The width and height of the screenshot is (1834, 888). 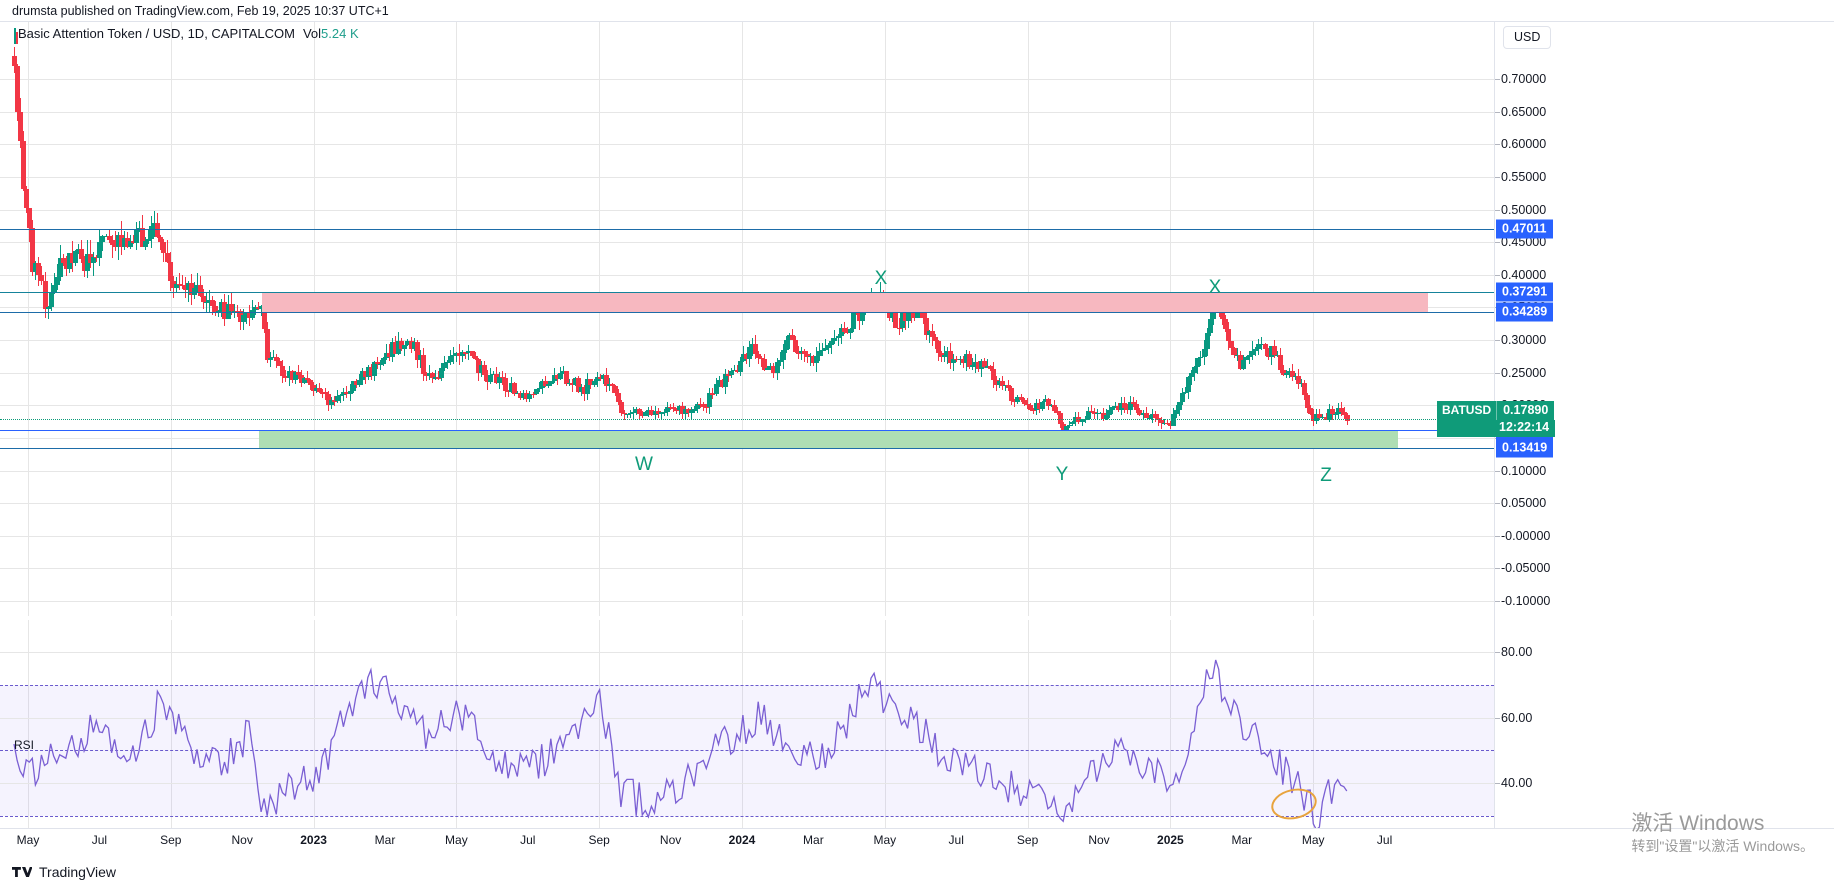 What do you see at coordinates (1520, 275) in the screenshot?
I see `price-axis-tick: 0.40000` at bounding box center [1520, 275].